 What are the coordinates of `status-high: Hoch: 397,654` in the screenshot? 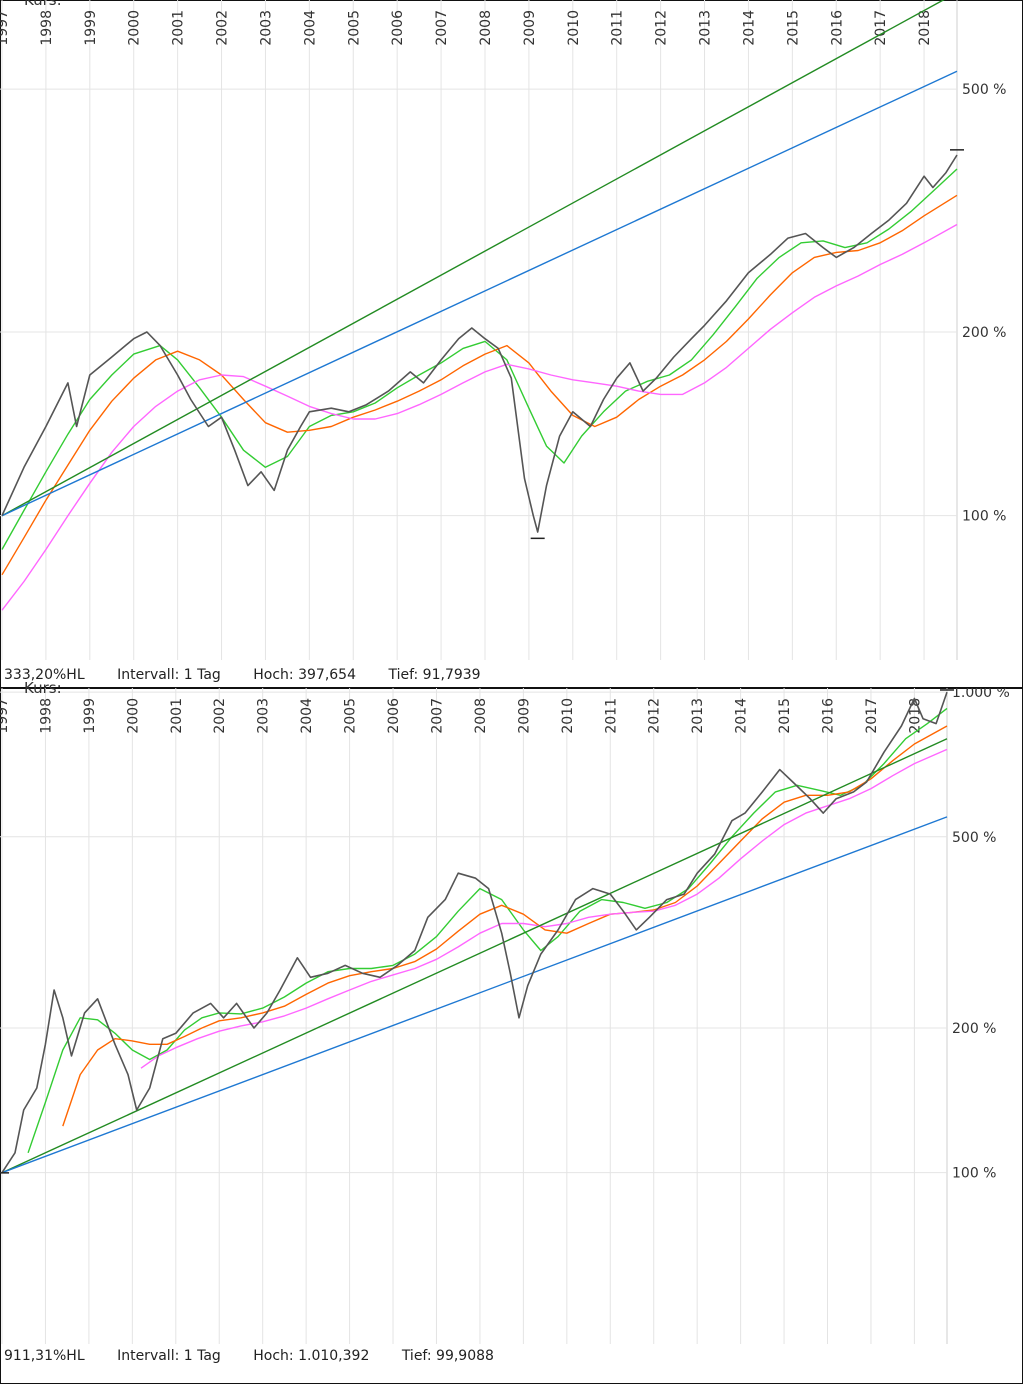 It's located at (304, 675).